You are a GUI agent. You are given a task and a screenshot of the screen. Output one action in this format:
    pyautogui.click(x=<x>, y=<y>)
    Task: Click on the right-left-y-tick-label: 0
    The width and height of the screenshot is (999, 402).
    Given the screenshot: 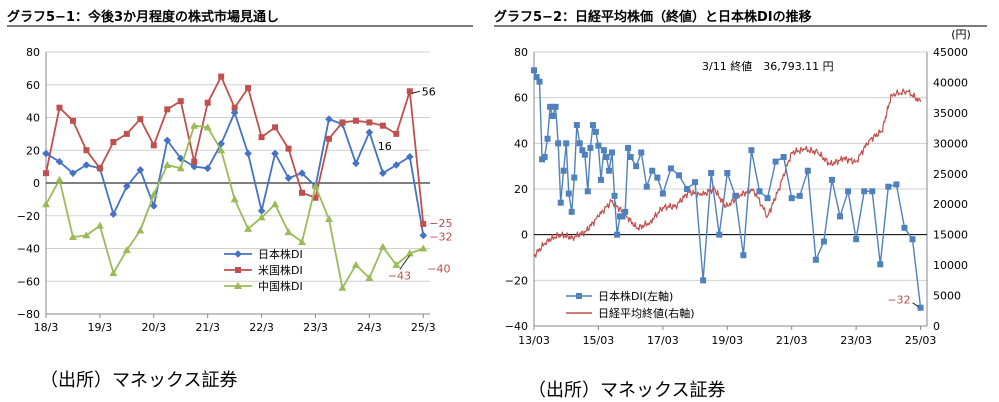 What is the action you would take?
    pyautogui.click(x=524, y=235)
    